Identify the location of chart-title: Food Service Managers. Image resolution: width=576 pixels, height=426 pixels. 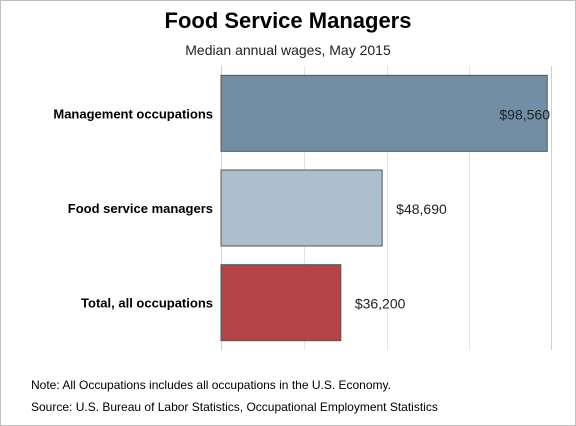
(288, 20).